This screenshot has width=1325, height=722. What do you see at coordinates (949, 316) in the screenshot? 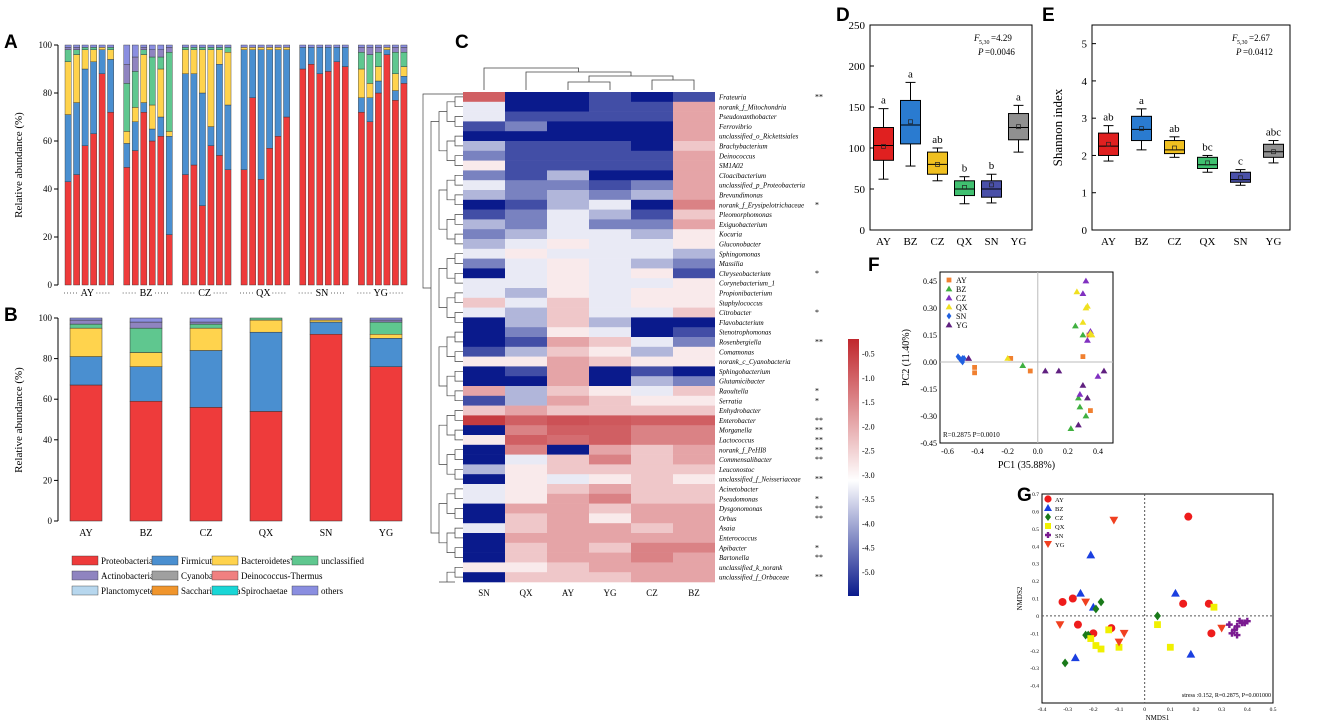
I see `f-legend-marker` at bounding box center [949, 316].